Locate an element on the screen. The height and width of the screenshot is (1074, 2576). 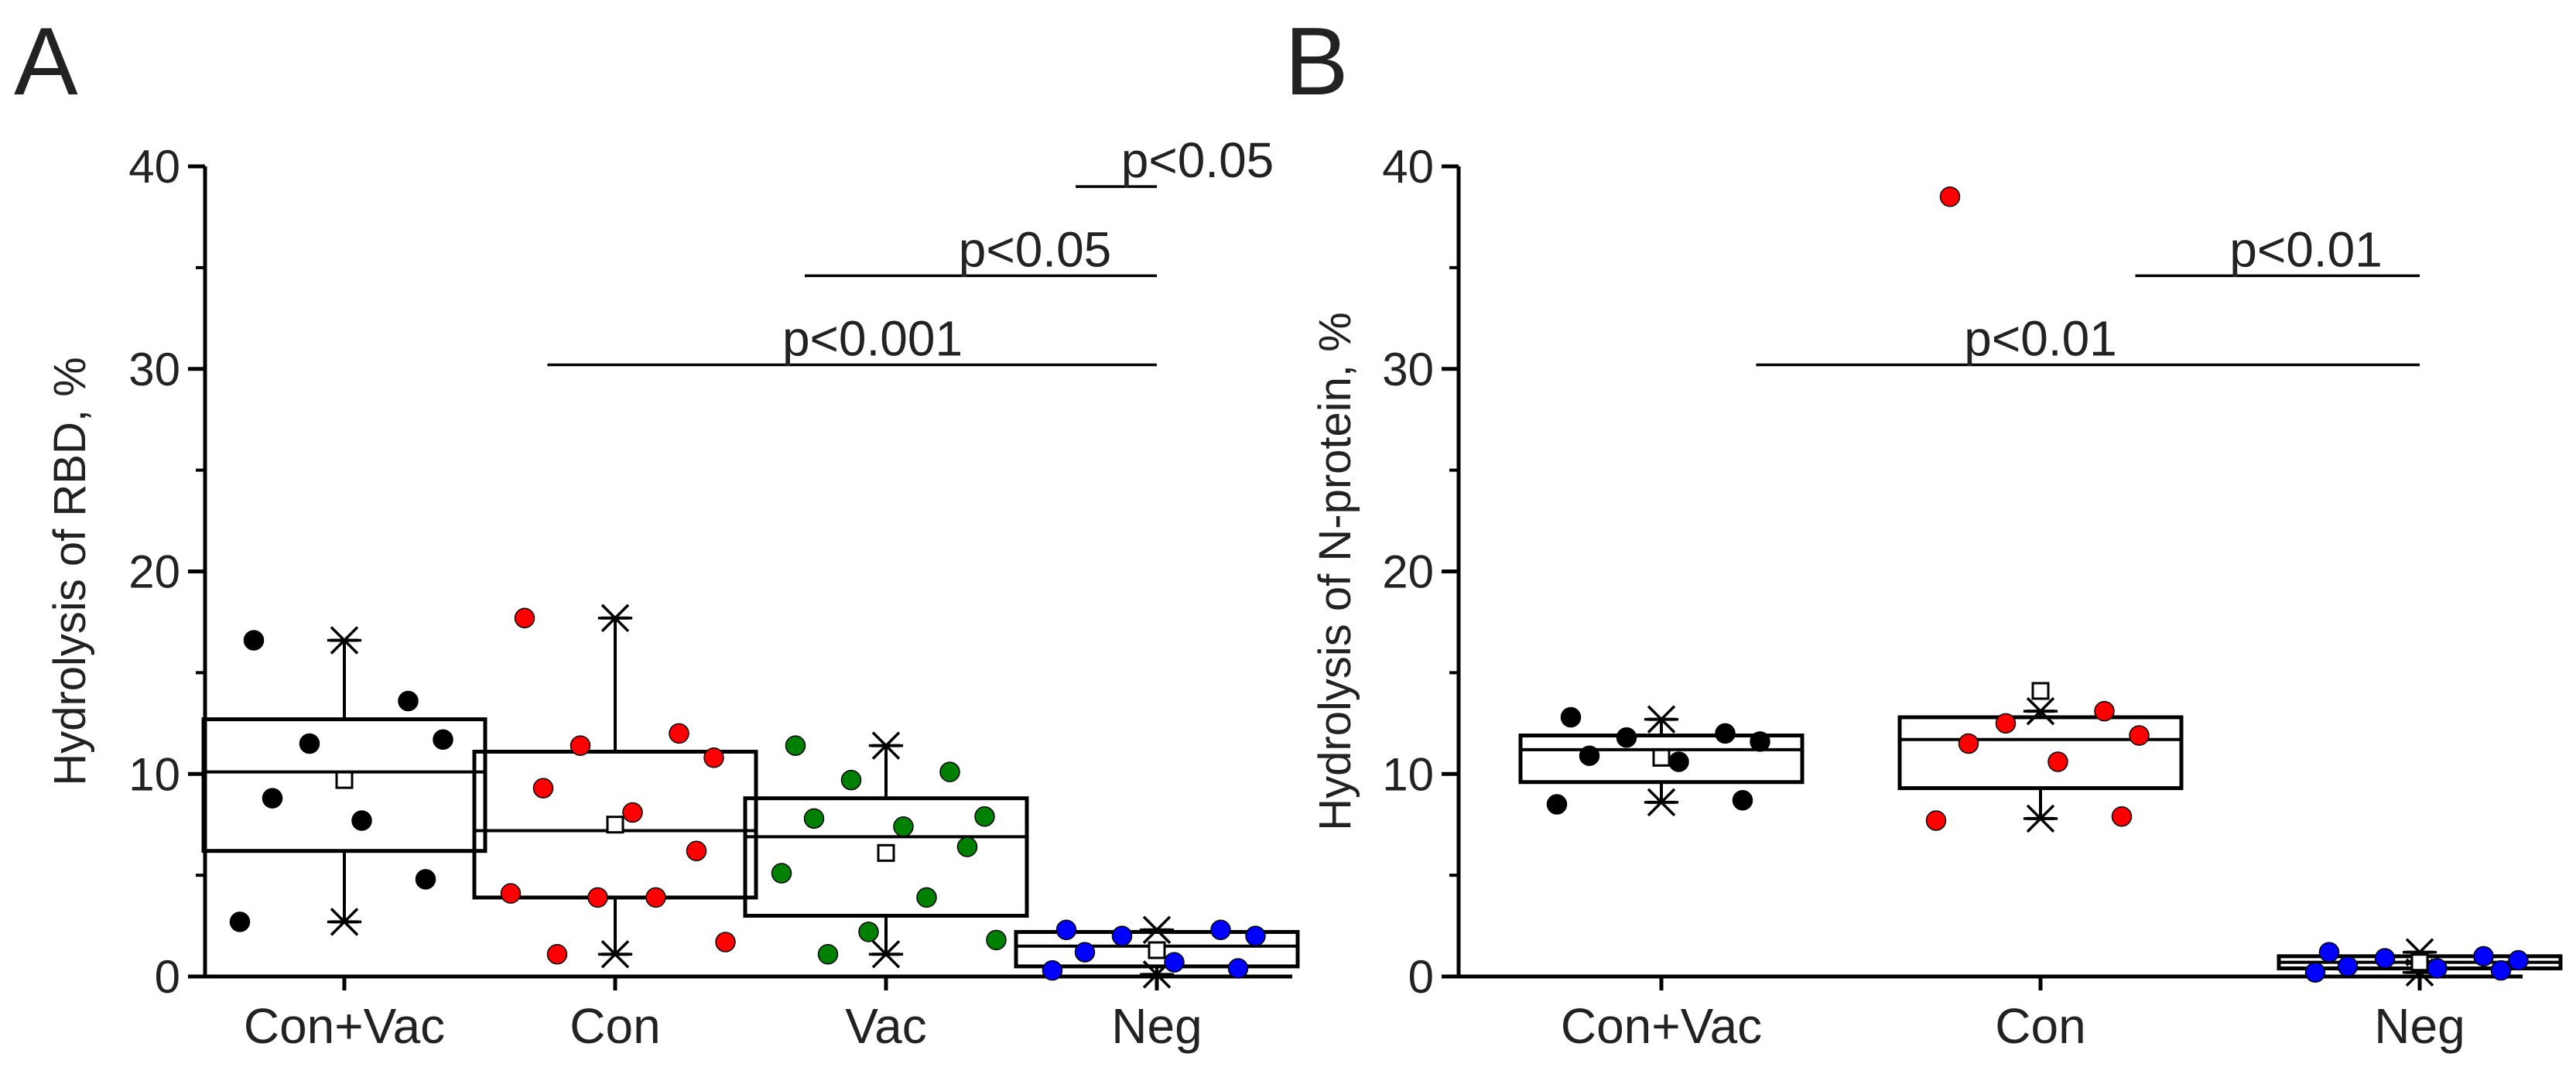
x-tick-label: Vac is located at coordinates (886, 1026).